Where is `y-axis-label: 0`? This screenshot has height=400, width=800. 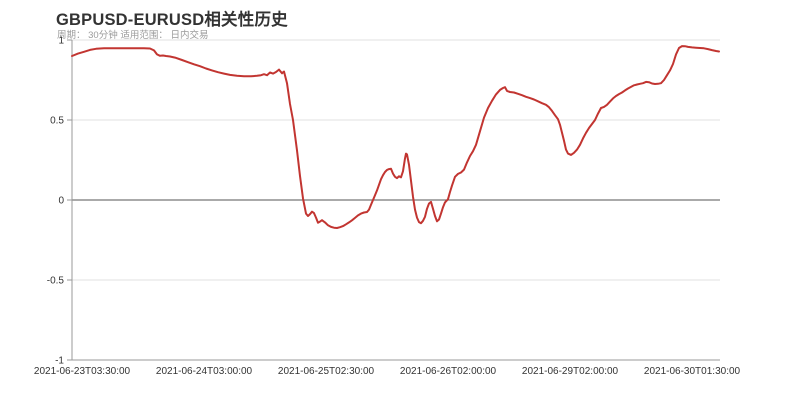 y-axis-label: 0 is located at coordinates (61, 201).